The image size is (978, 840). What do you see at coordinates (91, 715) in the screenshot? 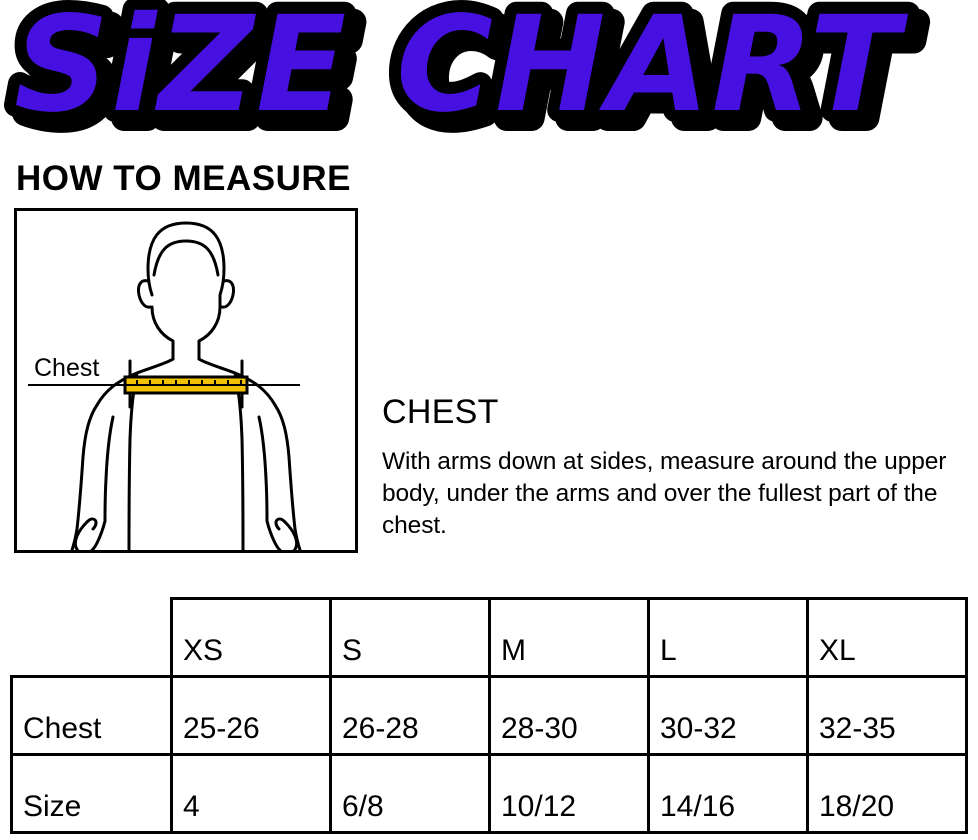
I see `table-row-label: Chest` at bounding box center [91, 715].